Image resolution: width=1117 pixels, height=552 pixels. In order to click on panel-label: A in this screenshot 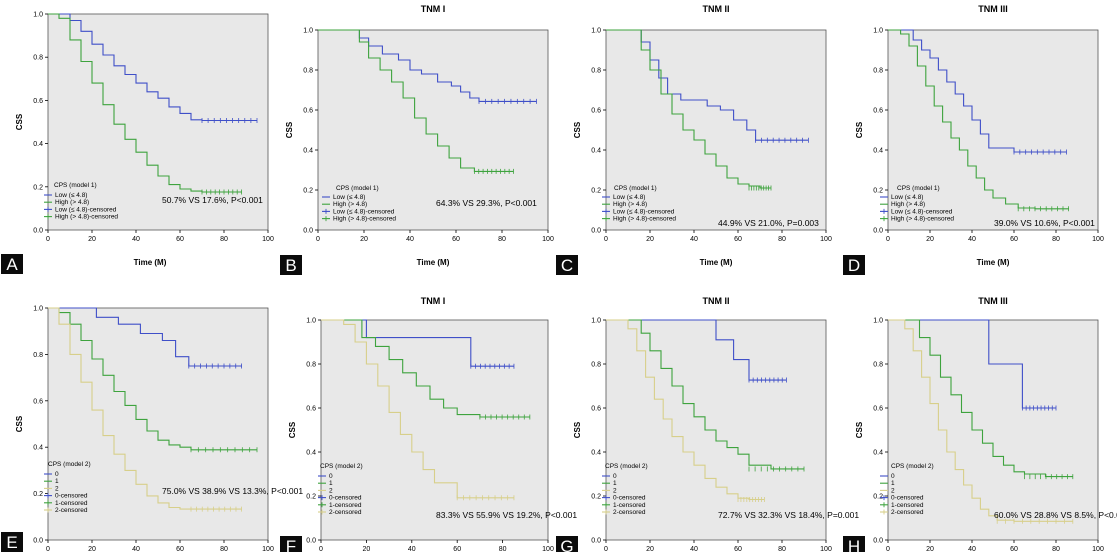, I will do `click(12, 264)`.